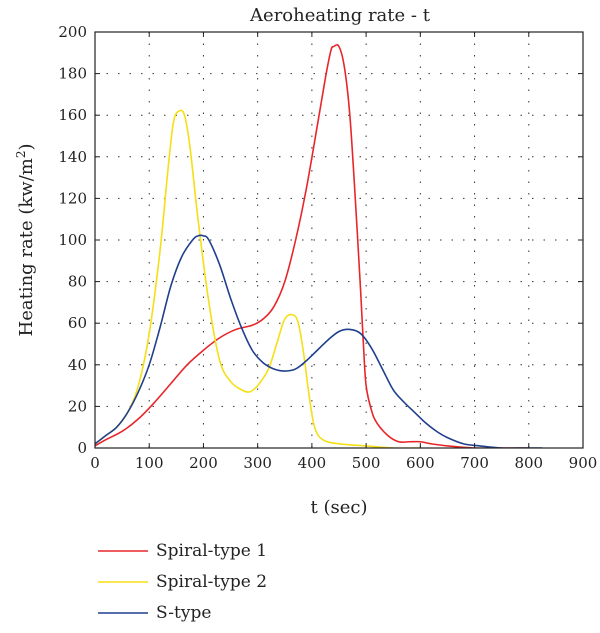 This screenshot has height=633, width=600. Describe the element at coordinates (257, 463) in the screenshot. I see `x-tick-label: 300` at that location.